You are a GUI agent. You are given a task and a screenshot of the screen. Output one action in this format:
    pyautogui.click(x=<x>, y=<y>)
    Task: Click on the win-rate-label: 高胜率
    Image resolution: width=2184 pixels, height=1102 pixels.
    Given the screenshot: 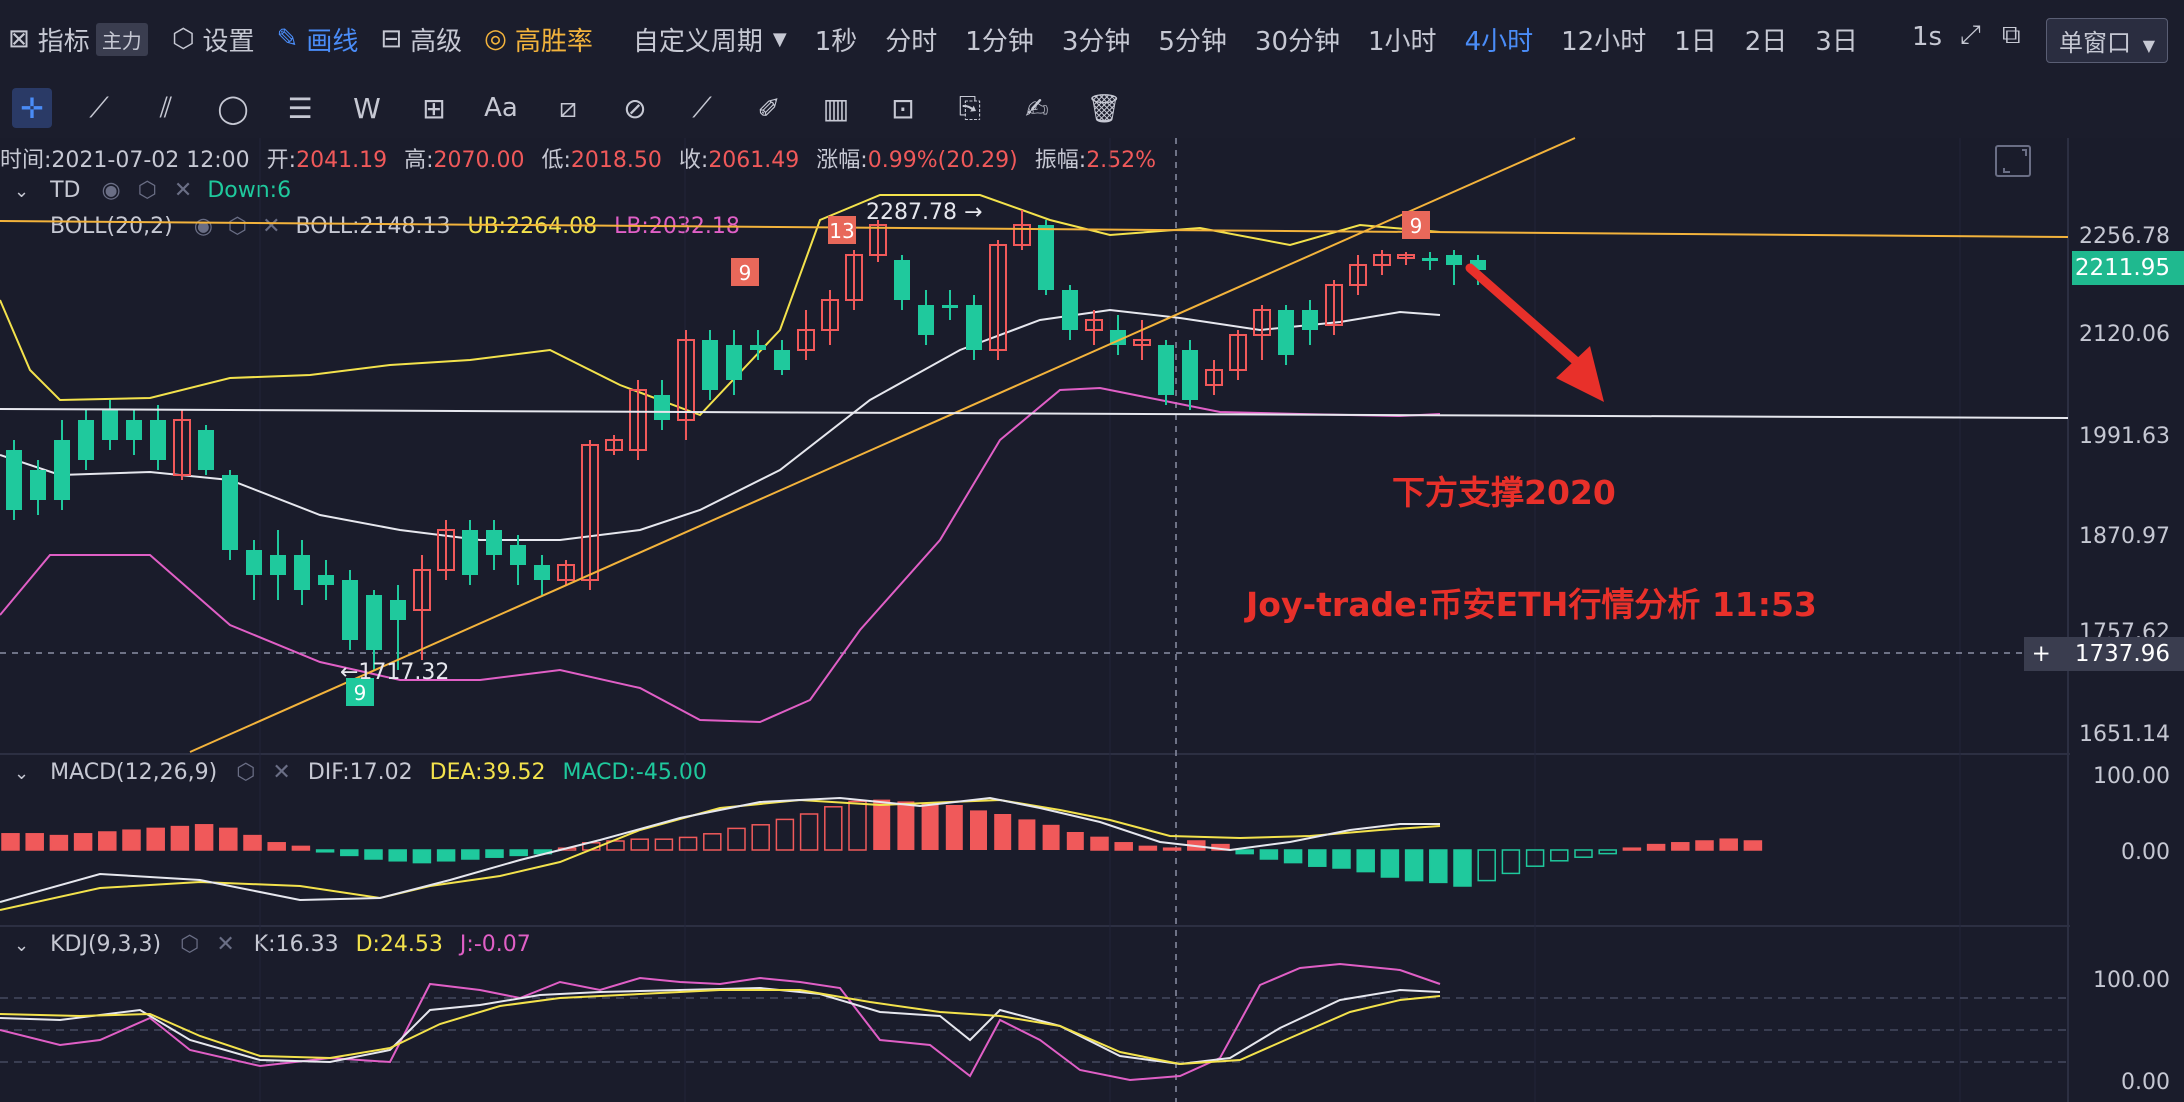 What is the action you would take?
    pyautogui.click(x=553, y=41)
    